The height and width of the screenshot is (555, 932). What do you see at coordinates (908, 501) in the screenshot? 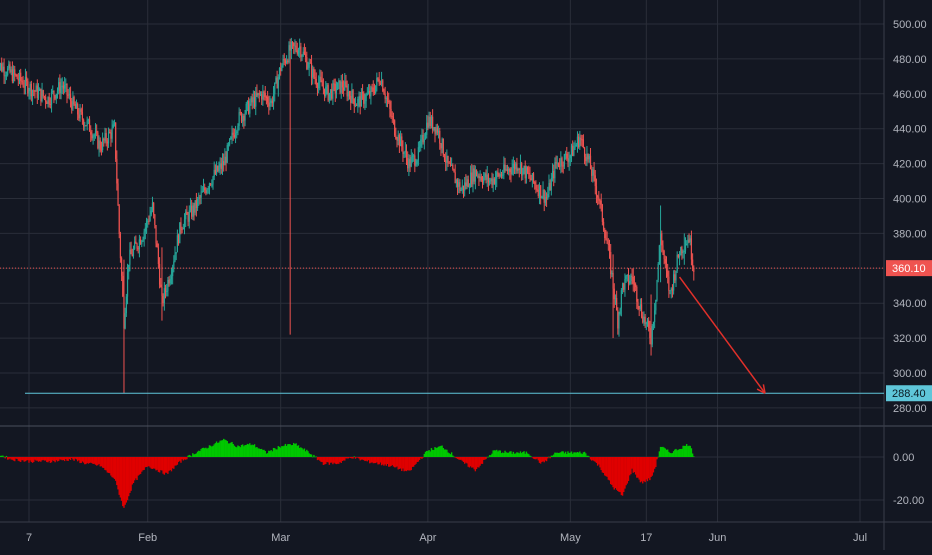
I see `osc-y-tick-label: -20.00` at bounding box center [908, 501].